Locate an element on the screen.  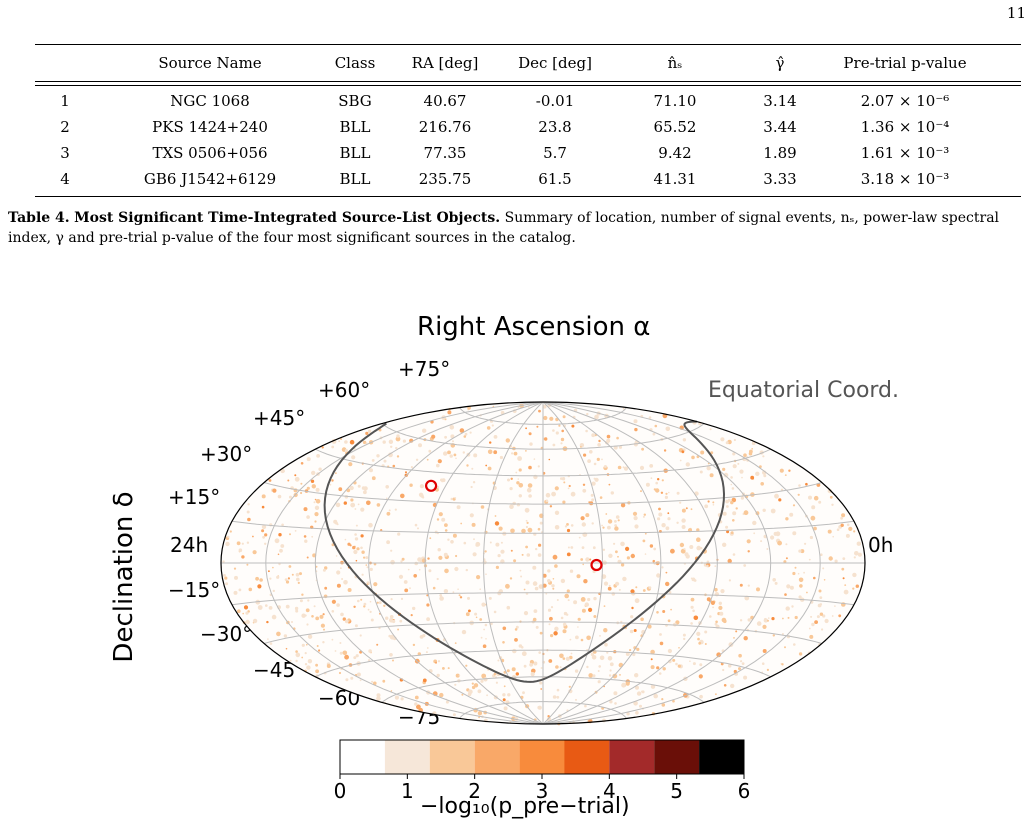
table-header-cell: RA [deg] is located at coordinates (445, 63).